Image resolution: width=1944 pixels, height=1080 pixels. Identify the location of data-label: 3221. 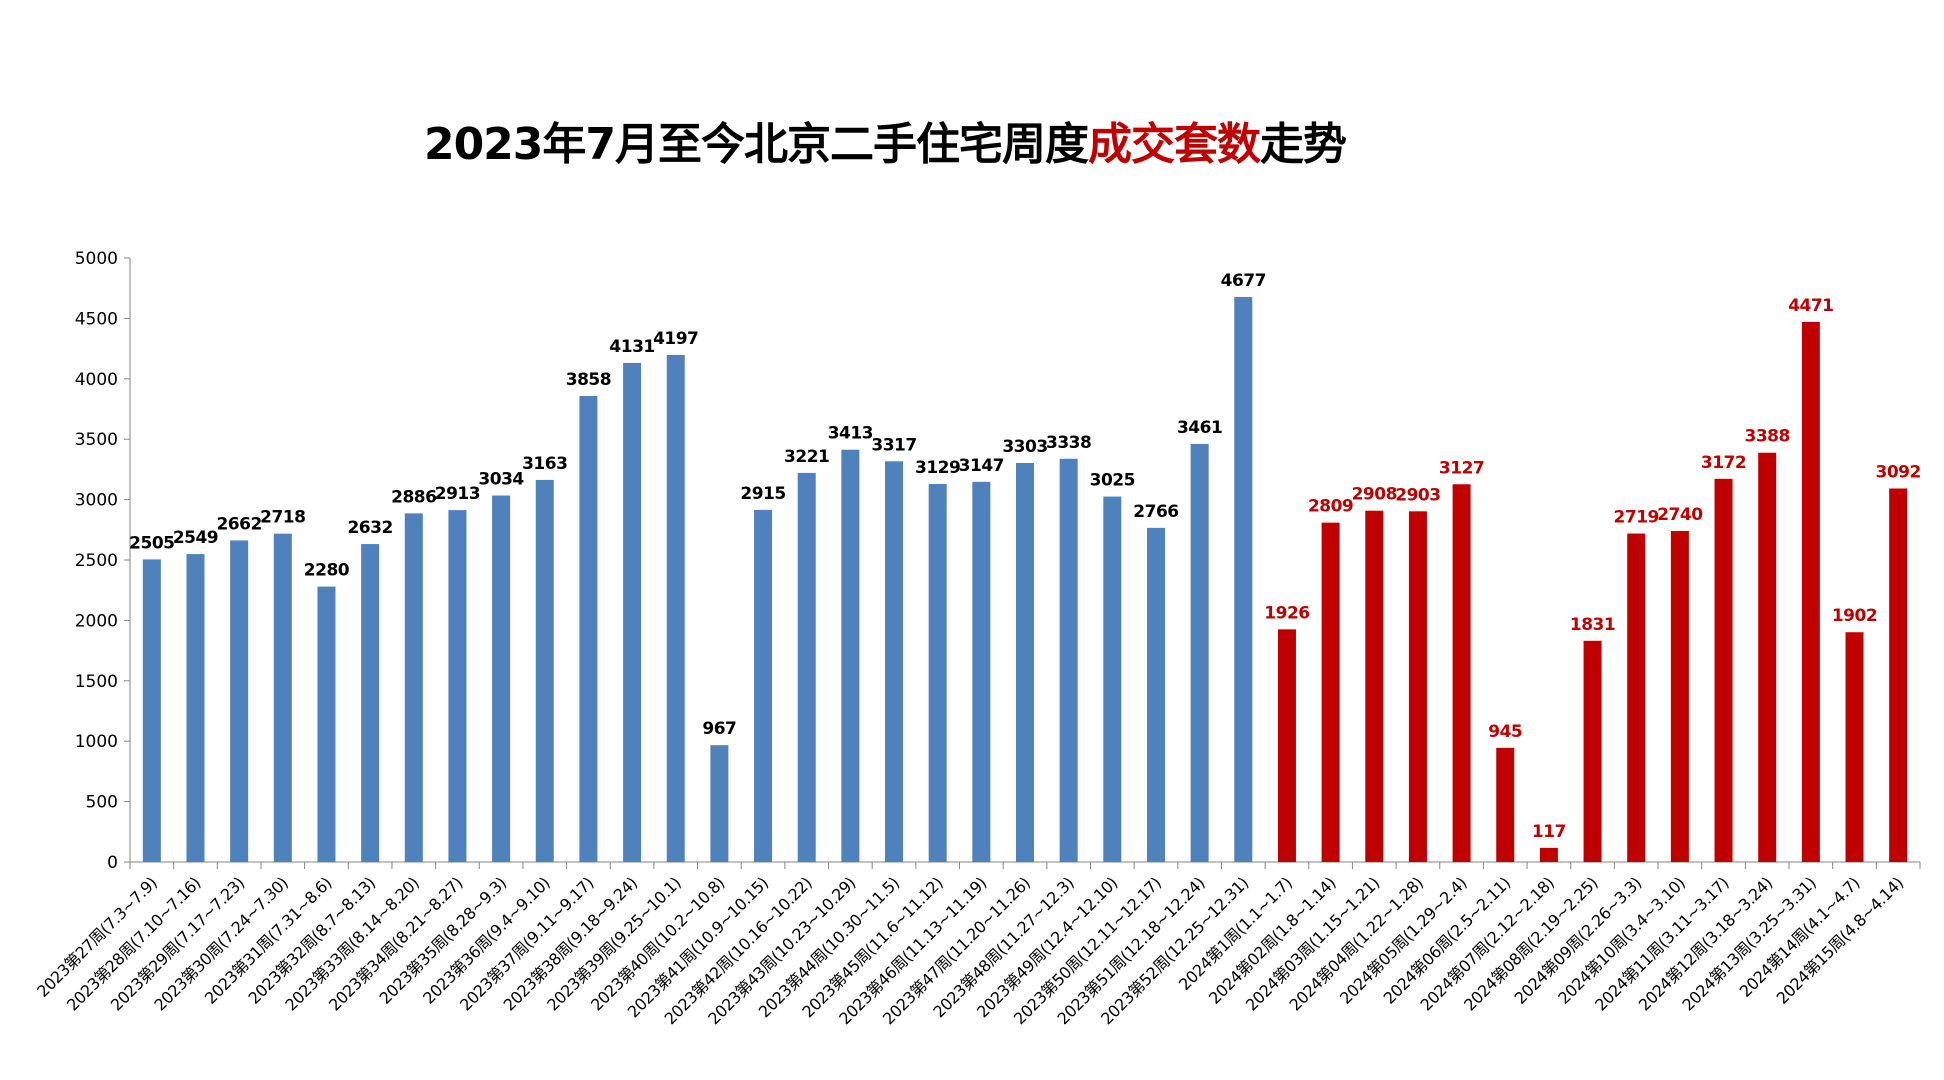
(806, 457).